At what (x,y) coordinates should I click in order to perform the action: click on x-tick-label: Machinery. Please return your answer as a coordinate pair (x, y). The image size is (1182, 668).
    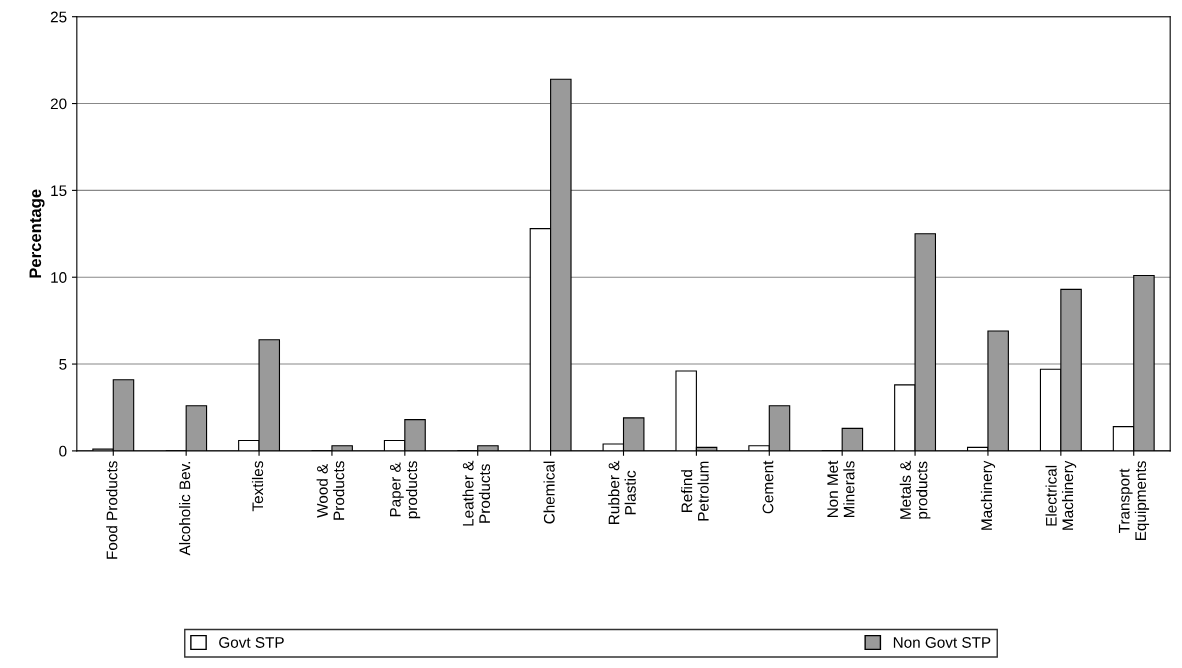
    Looking at the image, I should click on (988, 495).